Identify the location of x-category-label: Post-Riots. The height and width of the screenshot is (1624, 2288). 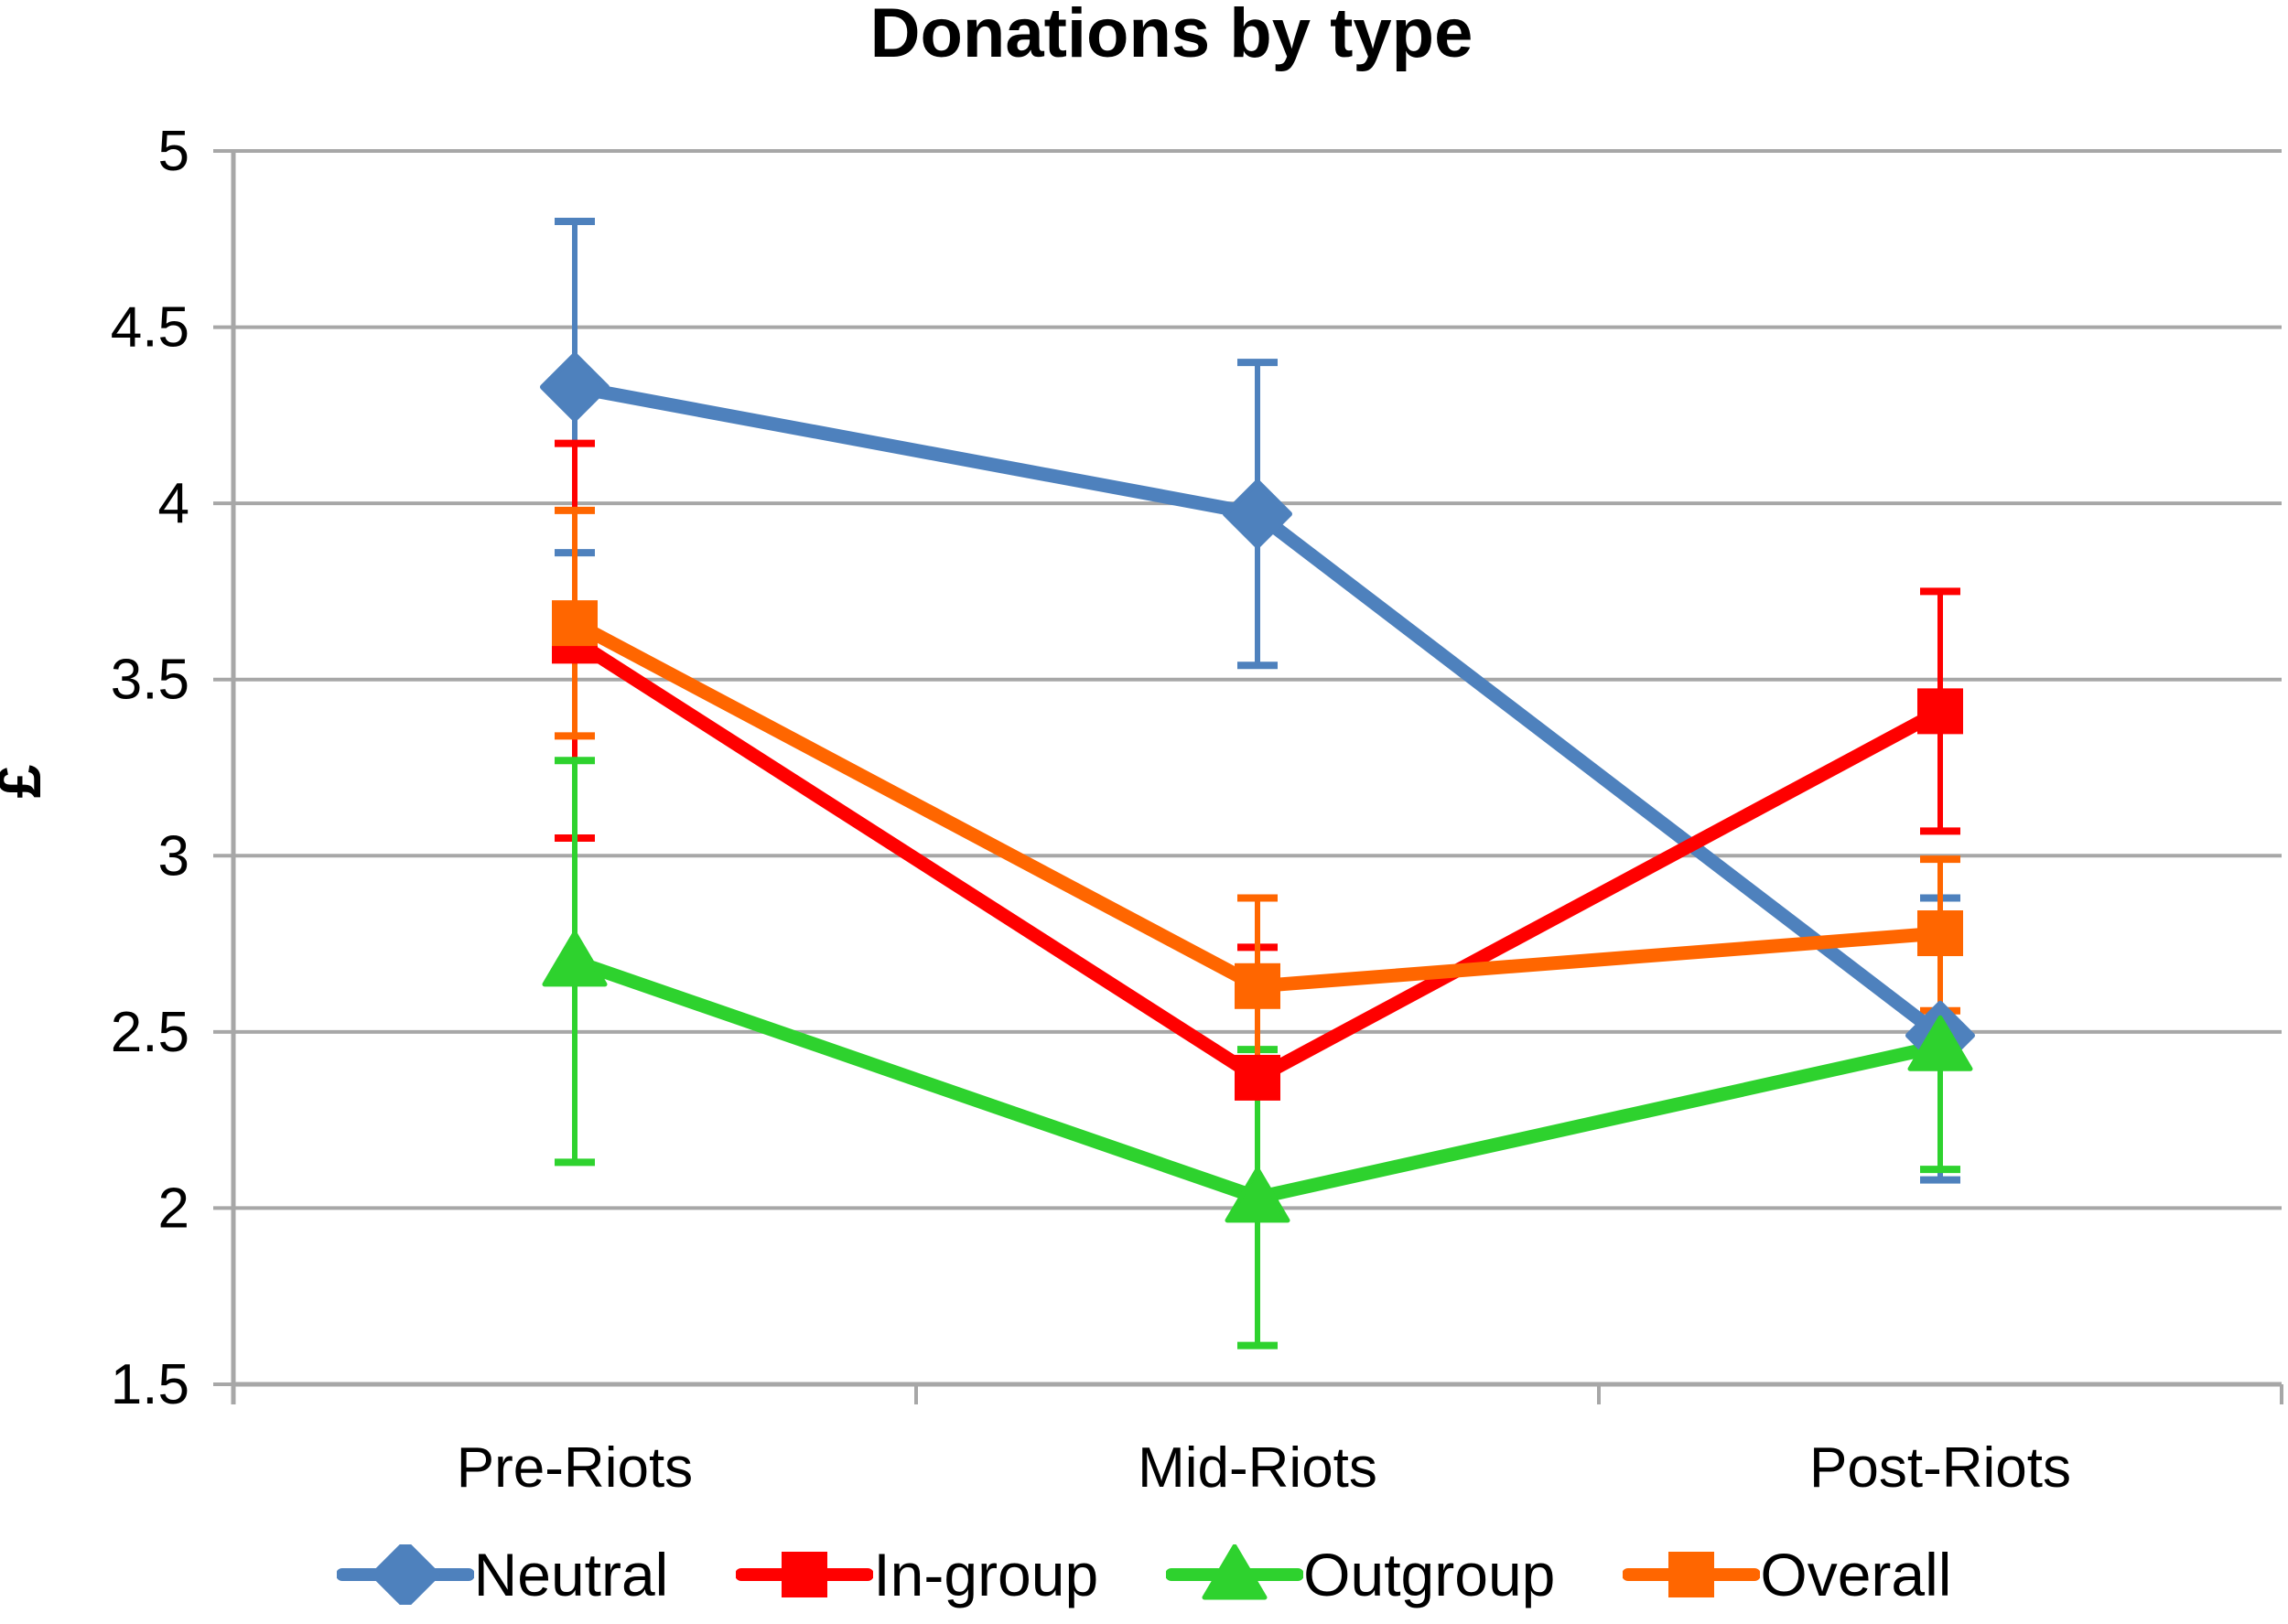
(1940, 1468).